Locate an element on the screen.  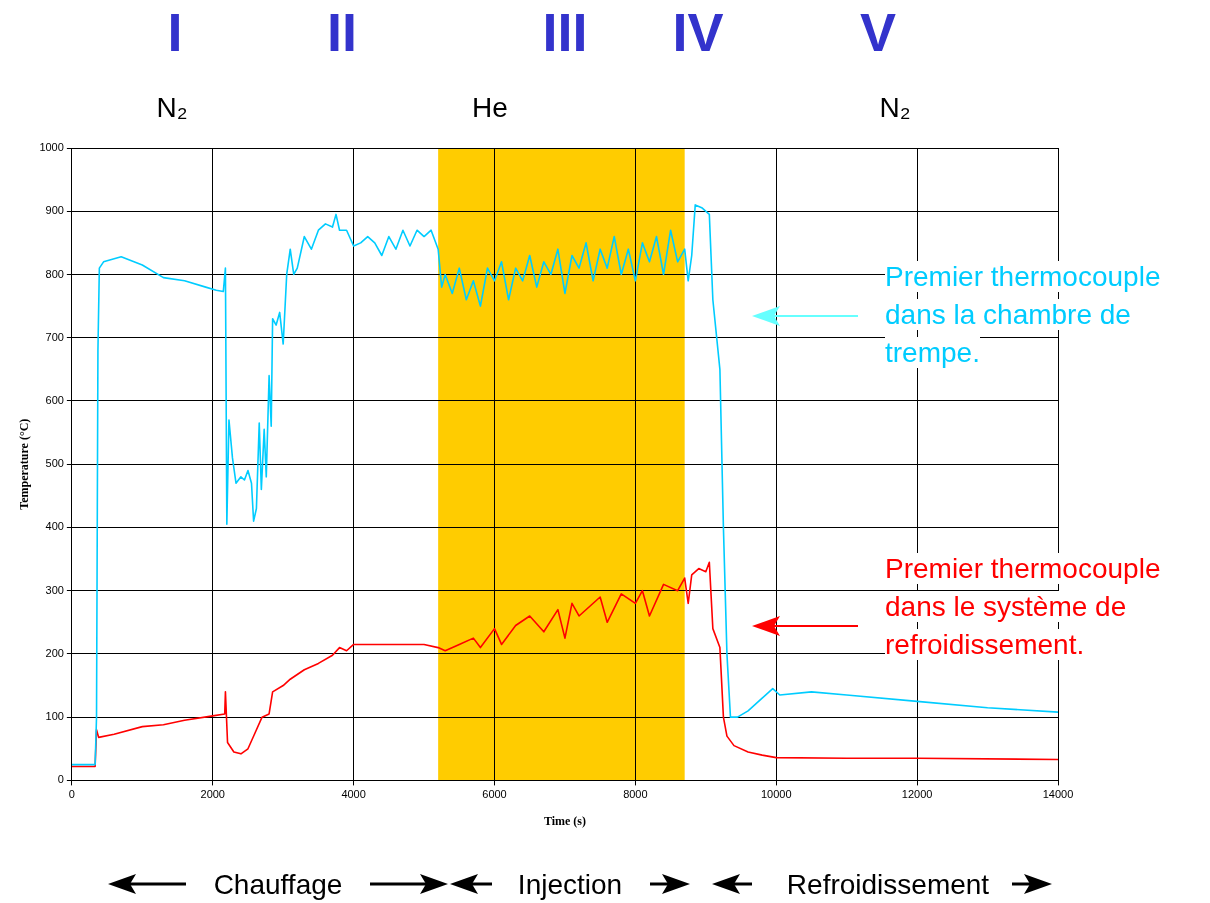
x-tick-label: 12000 is located at coordinates (917, 794).